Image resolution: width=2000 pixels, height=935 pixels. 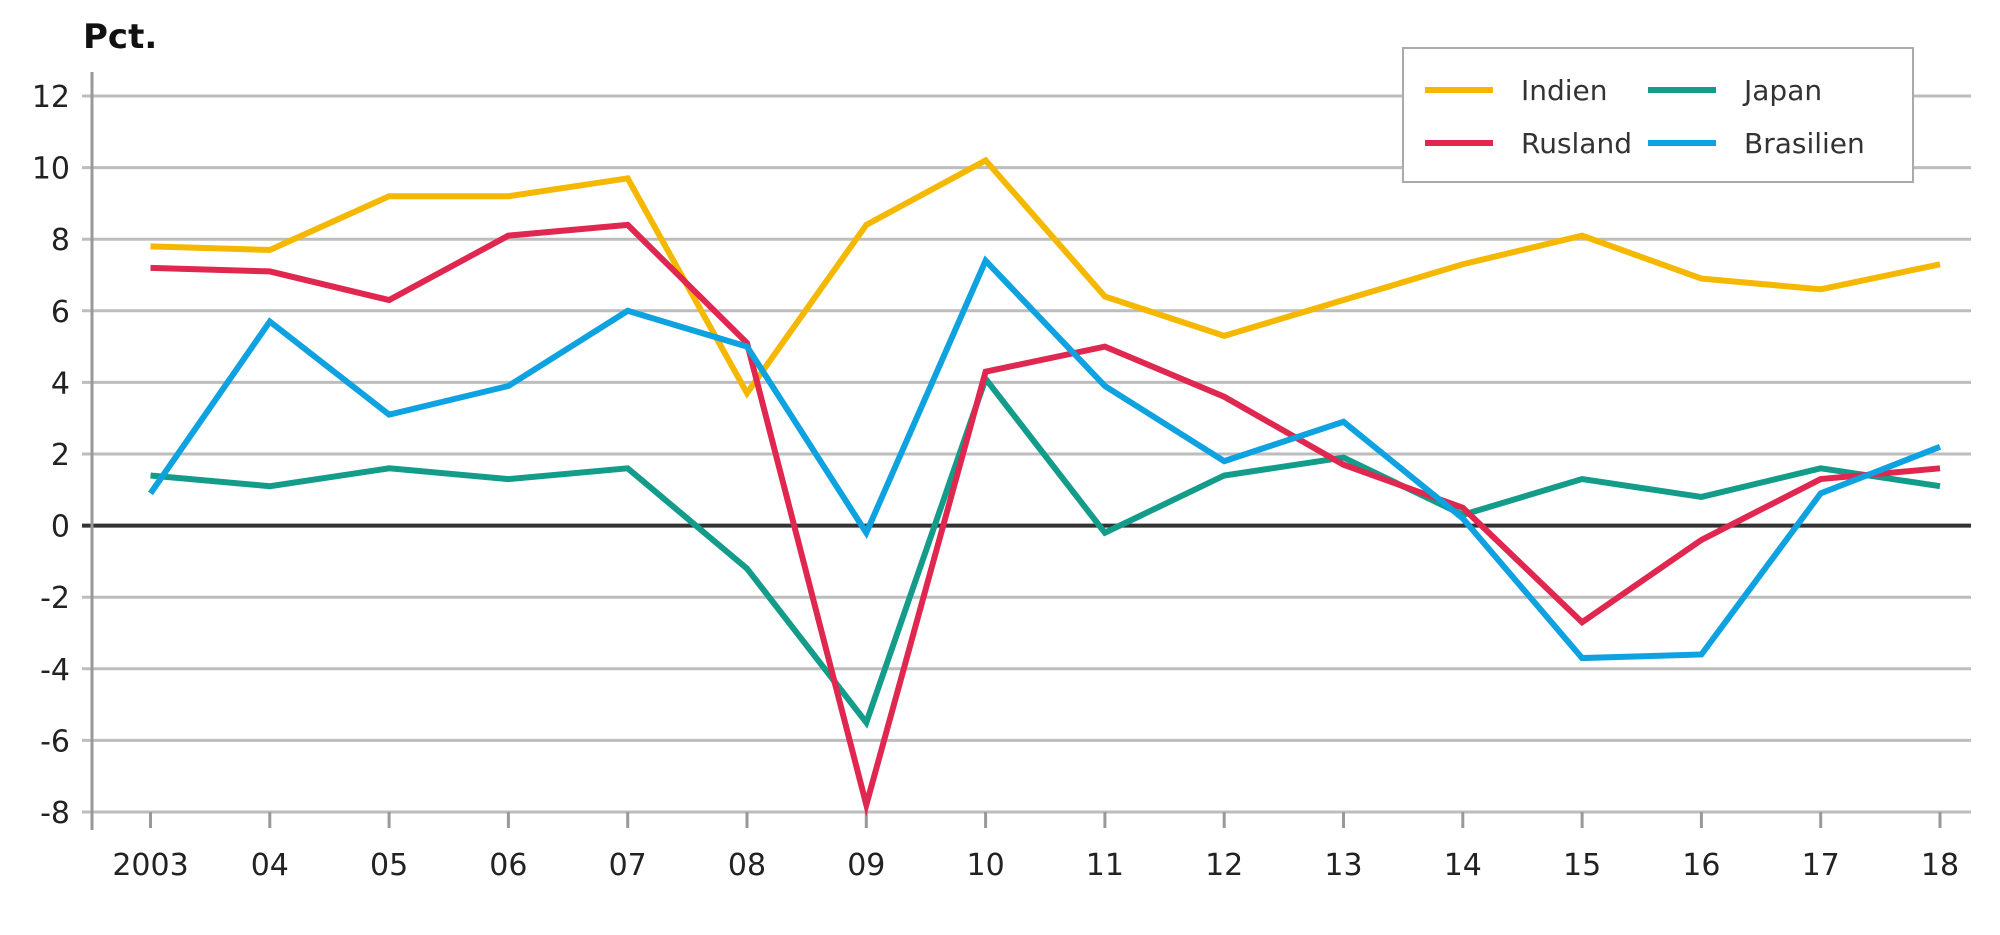 What do you see at coordinates (60, 455) in the screenshot?
I see `y-tick-label: 2` at bounding box center [60, 455].